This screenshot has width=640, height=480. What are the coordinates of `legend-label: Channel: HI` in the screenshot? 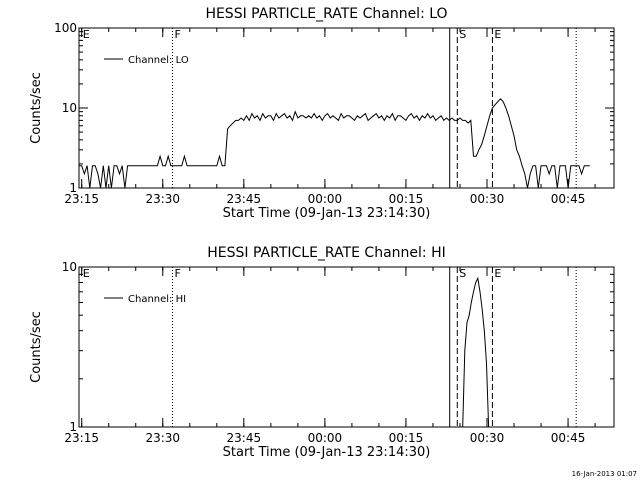 It's located at (157, 299).